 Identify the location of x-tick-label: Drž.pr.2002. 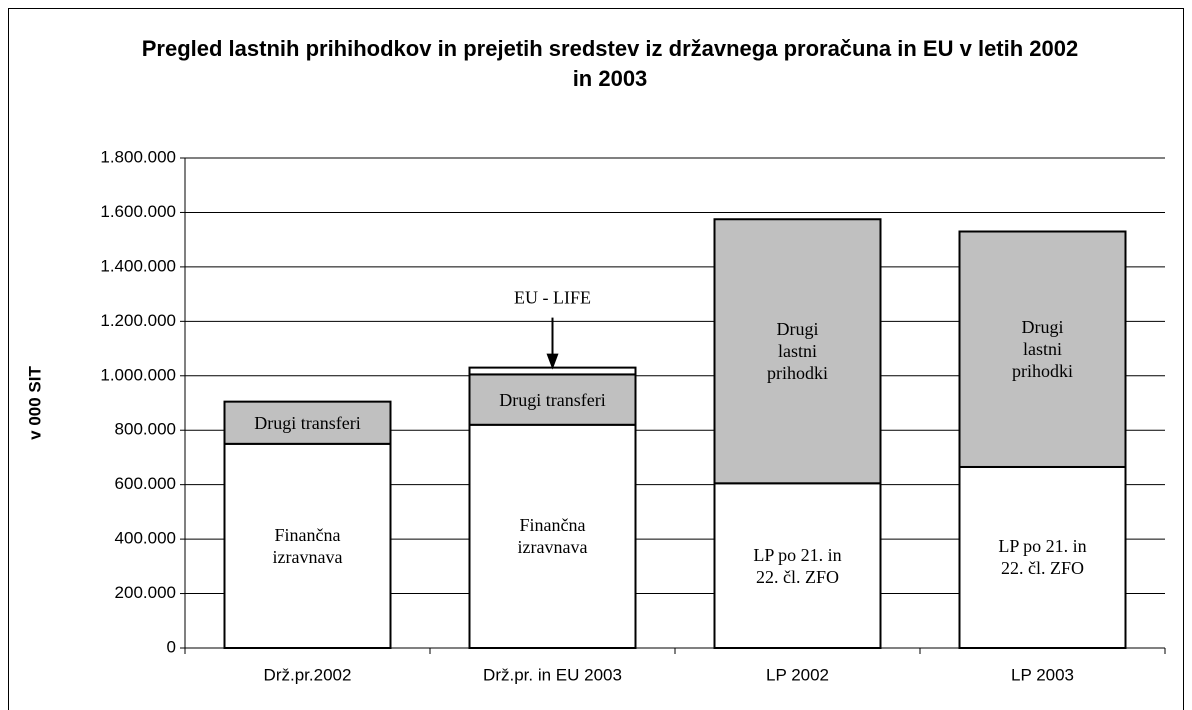
(308, 674).